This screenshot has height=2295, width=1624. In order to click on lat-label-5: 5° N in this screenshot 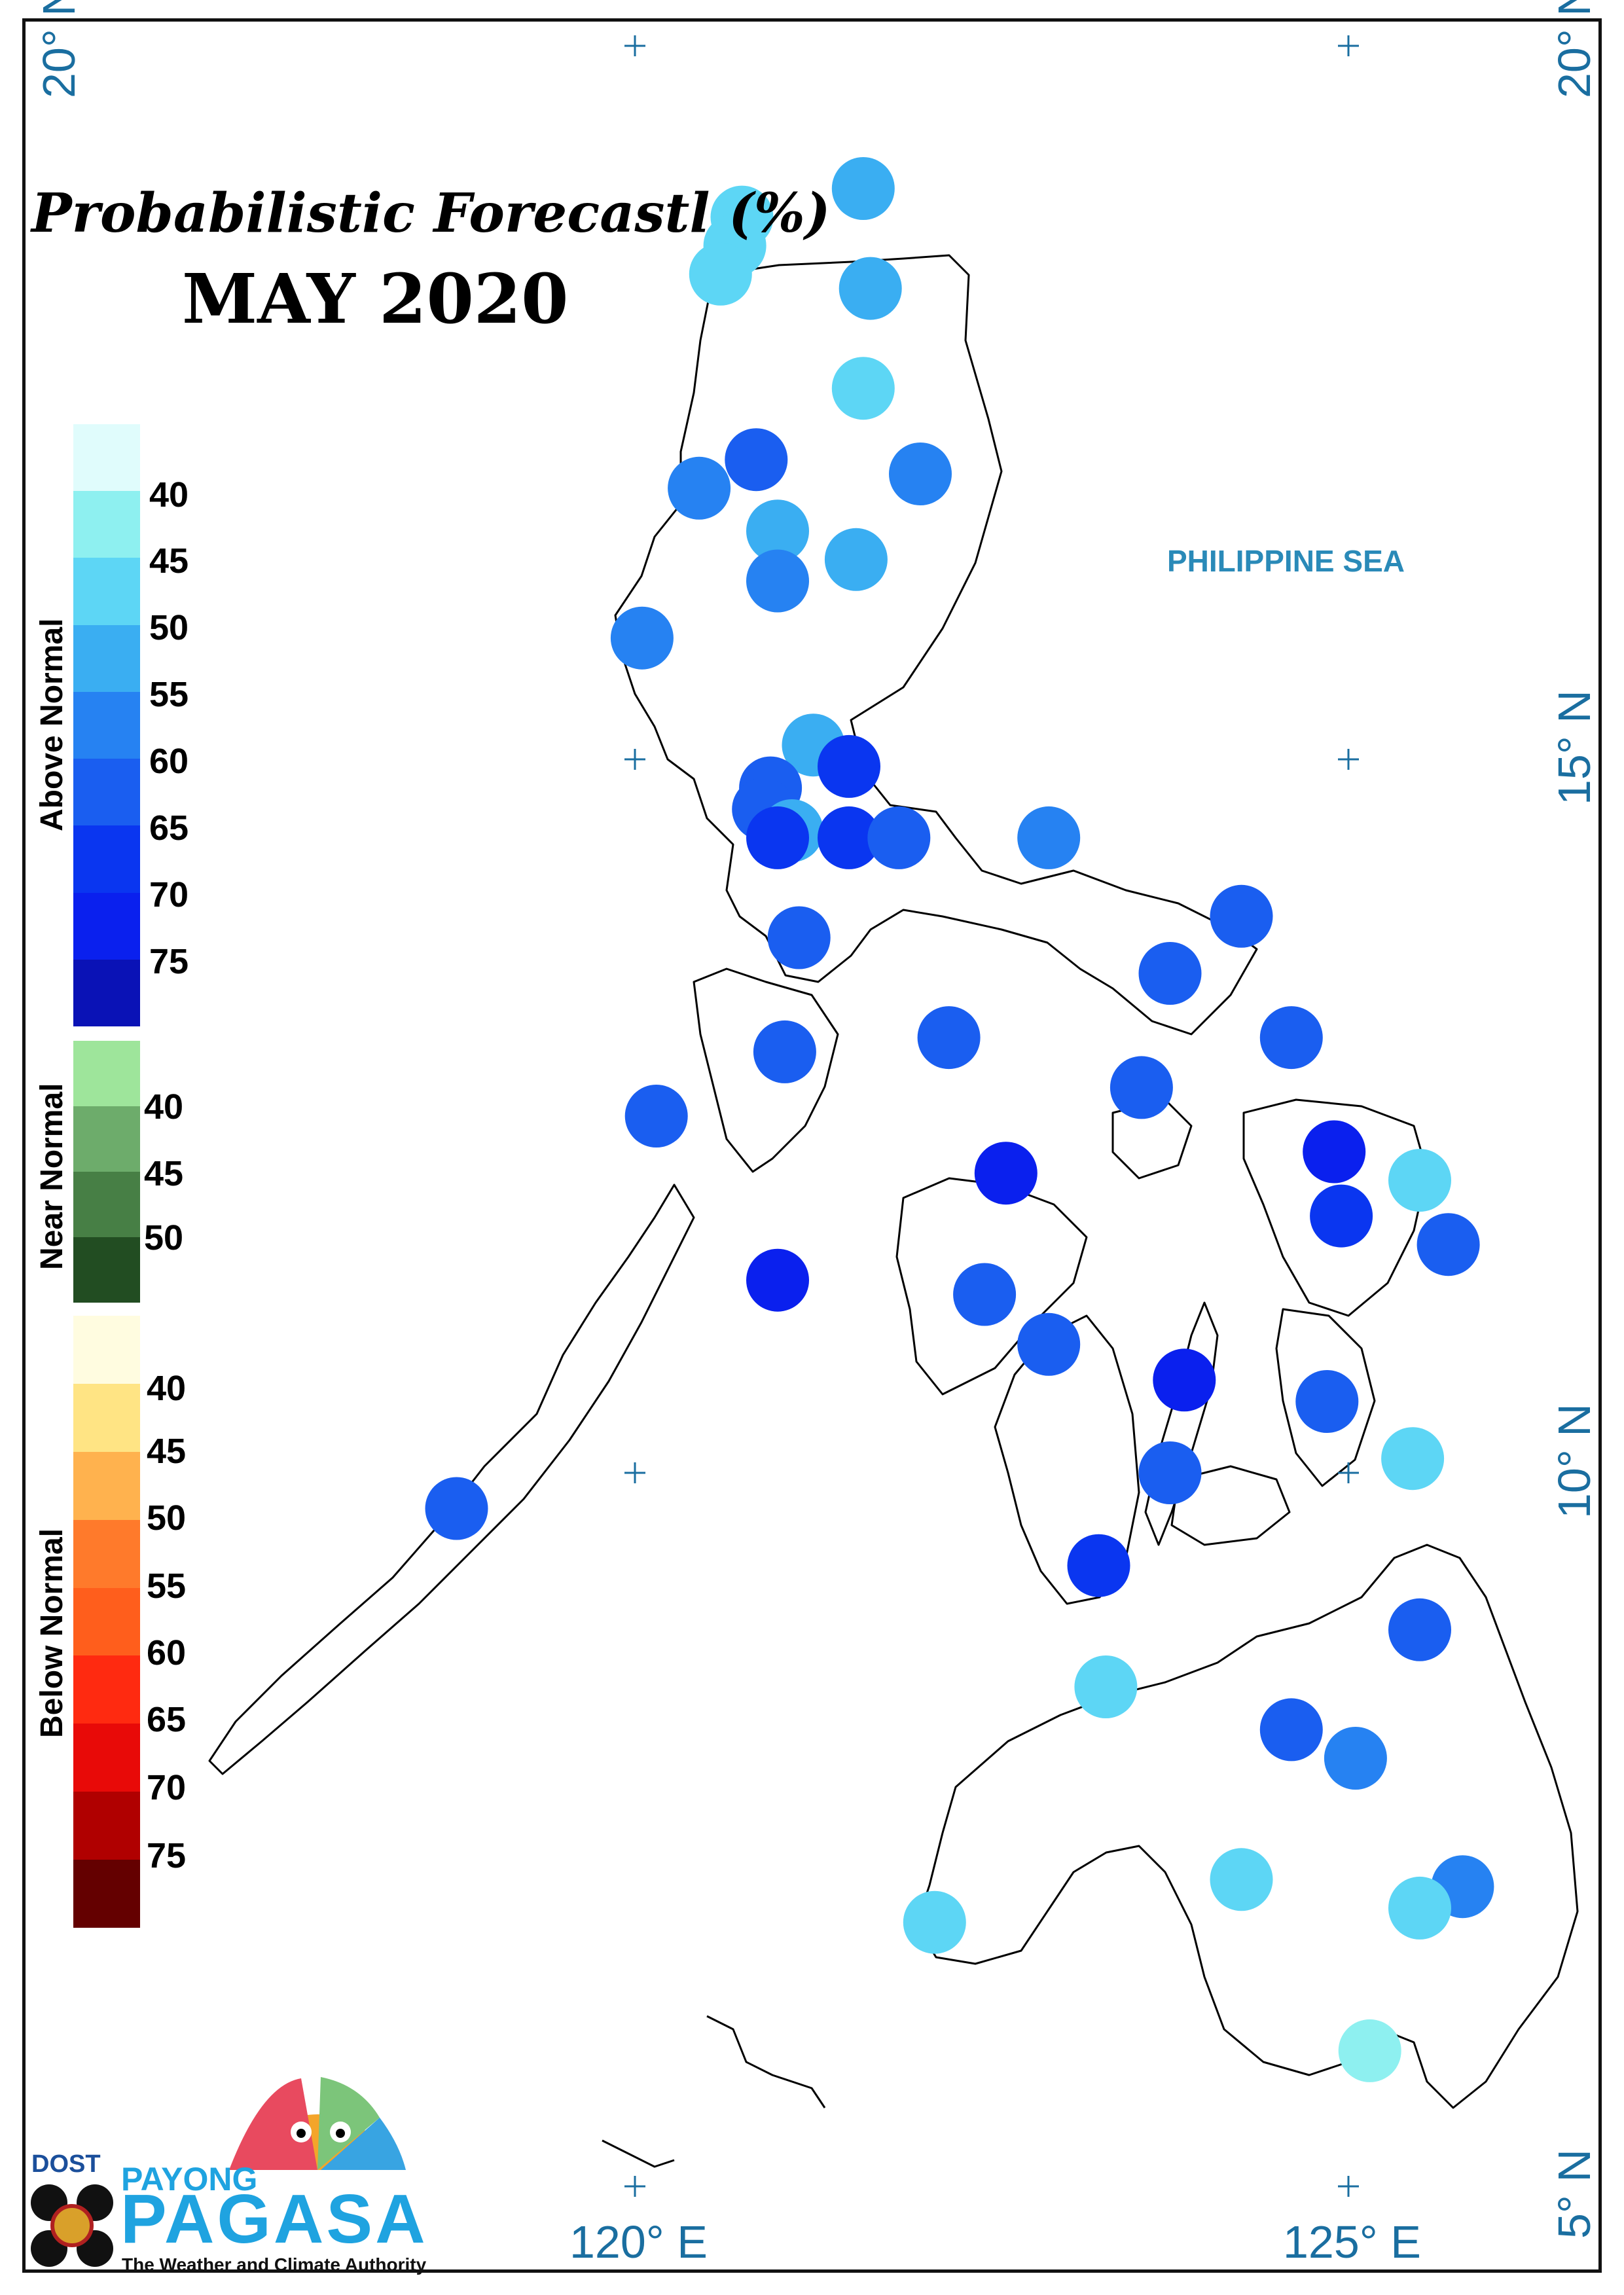, I will do `click(1574, 2194)`.